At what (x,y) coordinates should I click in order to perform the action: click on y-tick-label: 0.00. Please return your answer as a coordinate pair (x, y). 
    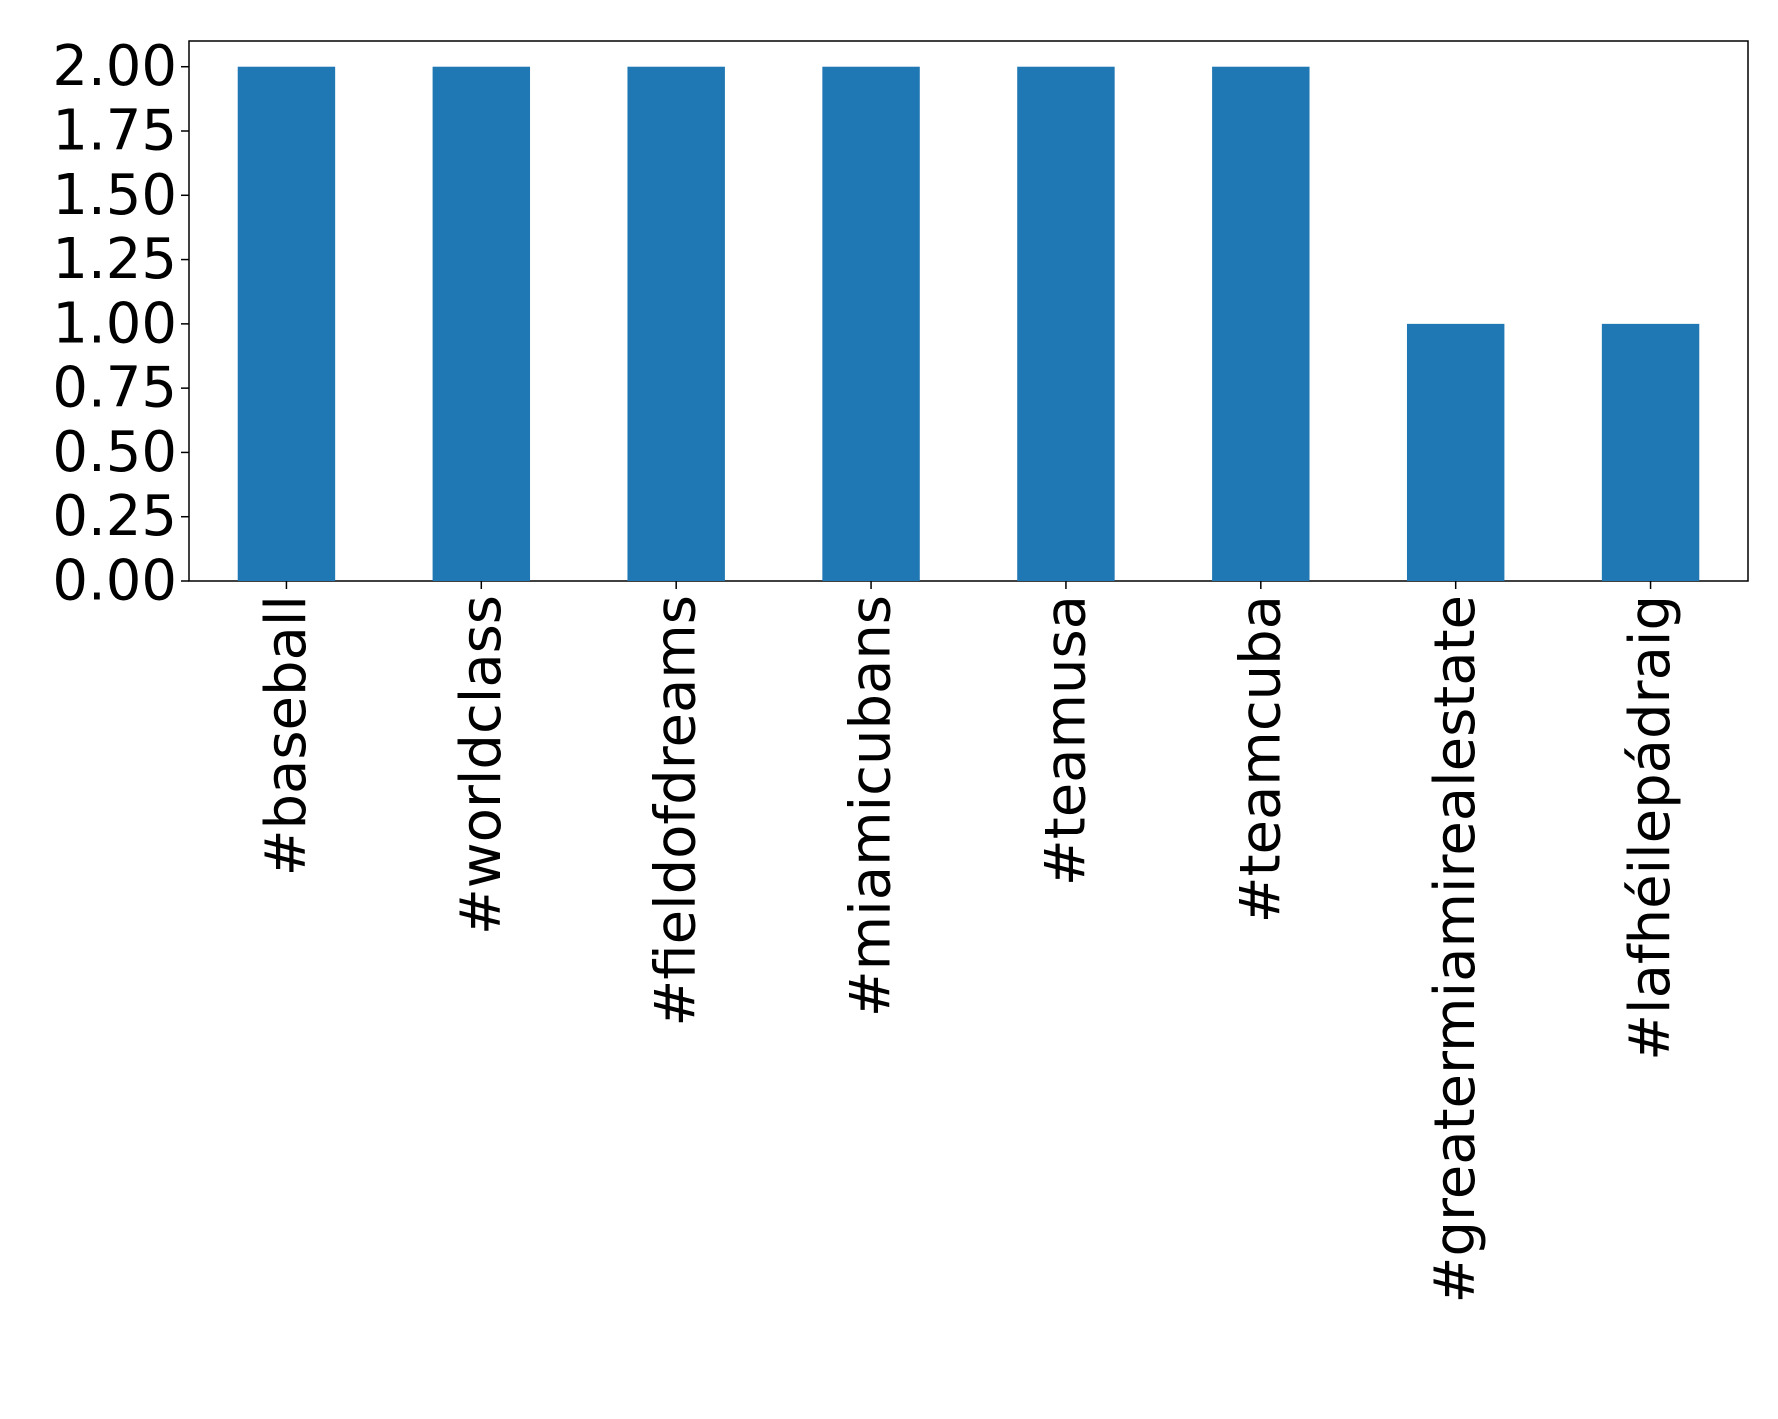
    Looking at the image, I should click on (114, 581).